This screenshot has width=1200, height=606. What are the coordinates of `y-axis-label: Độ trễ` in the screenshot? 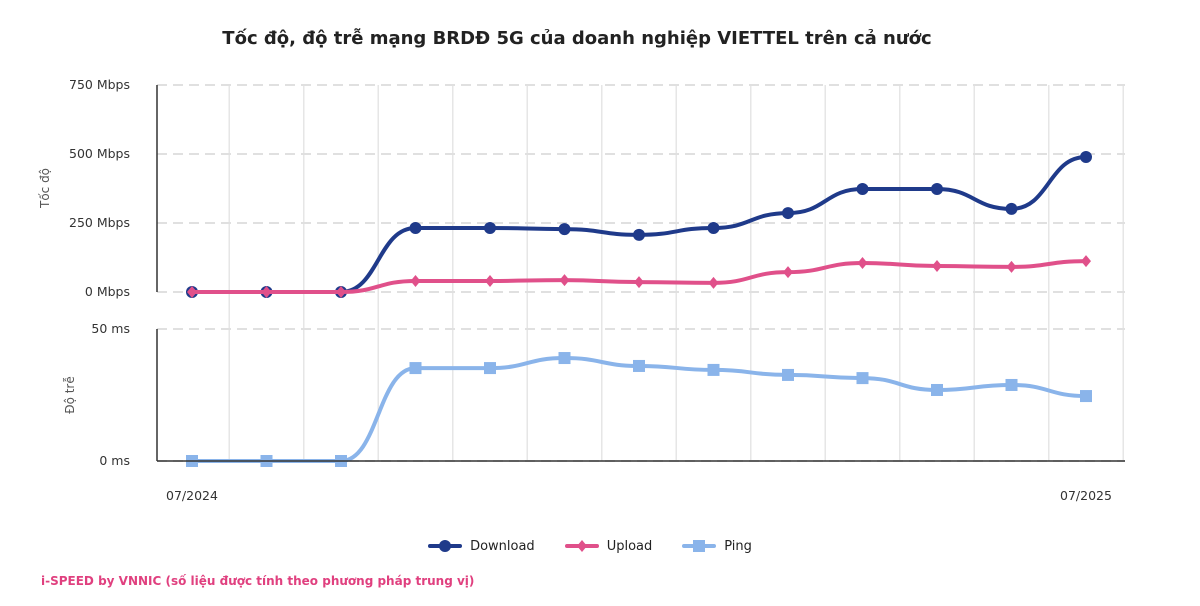 It's located at (70, 394).